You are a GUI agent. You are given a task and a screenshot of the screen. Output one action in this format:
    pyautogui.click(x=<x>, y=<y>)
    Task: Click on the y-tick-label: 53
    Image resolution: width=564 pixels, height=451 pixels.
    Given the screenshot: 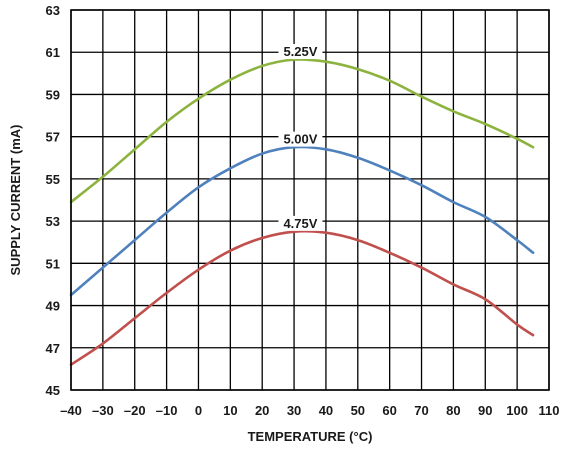 What is the action you would take?
    pyautogui.click(x=53, y=221)
    